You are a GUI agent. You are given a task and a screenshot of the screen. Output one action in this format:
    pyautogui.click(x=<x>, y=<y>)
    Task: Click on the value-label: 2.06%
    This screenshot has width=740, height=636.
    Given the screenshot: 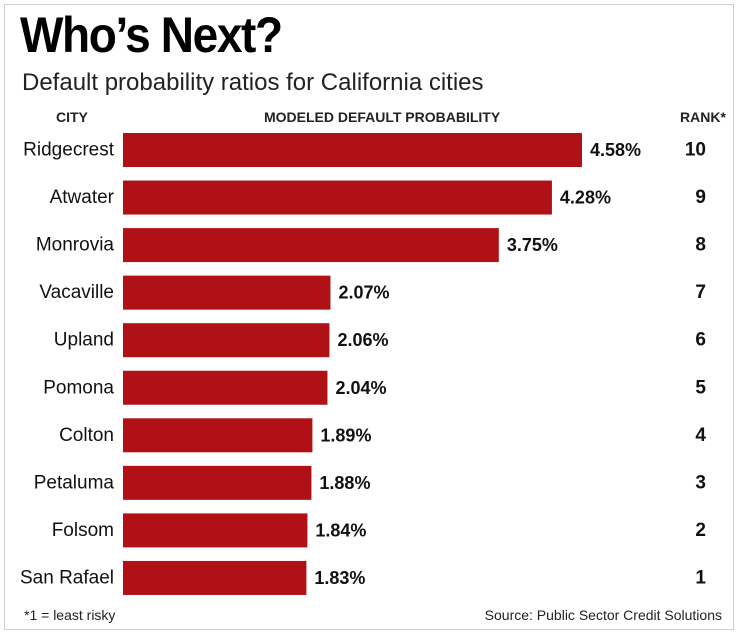 What is the action you would take?
    pyautogui.click(x=362, y=340)
    